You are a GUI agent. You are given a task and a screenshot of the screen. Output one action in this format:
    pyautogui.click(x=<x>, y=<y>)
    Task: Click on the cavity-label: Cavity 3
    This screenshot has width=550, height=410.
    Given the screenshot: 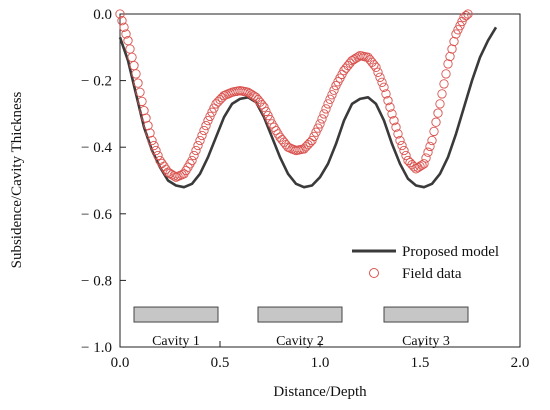 What is the action you would take?
    pyautogui.click(x=426, y=341)
    